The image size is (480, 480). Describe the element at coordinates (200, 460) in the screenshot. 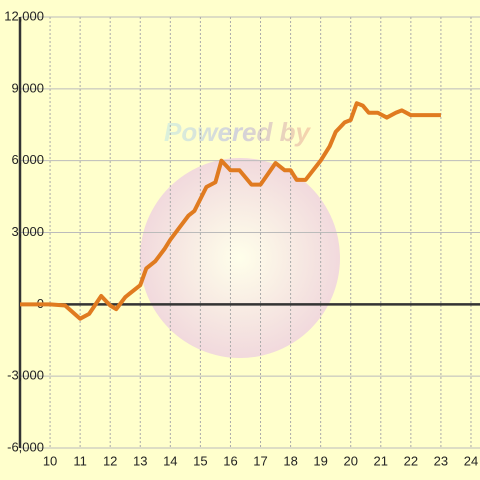

I see `x-tick-label: 15` at that location.